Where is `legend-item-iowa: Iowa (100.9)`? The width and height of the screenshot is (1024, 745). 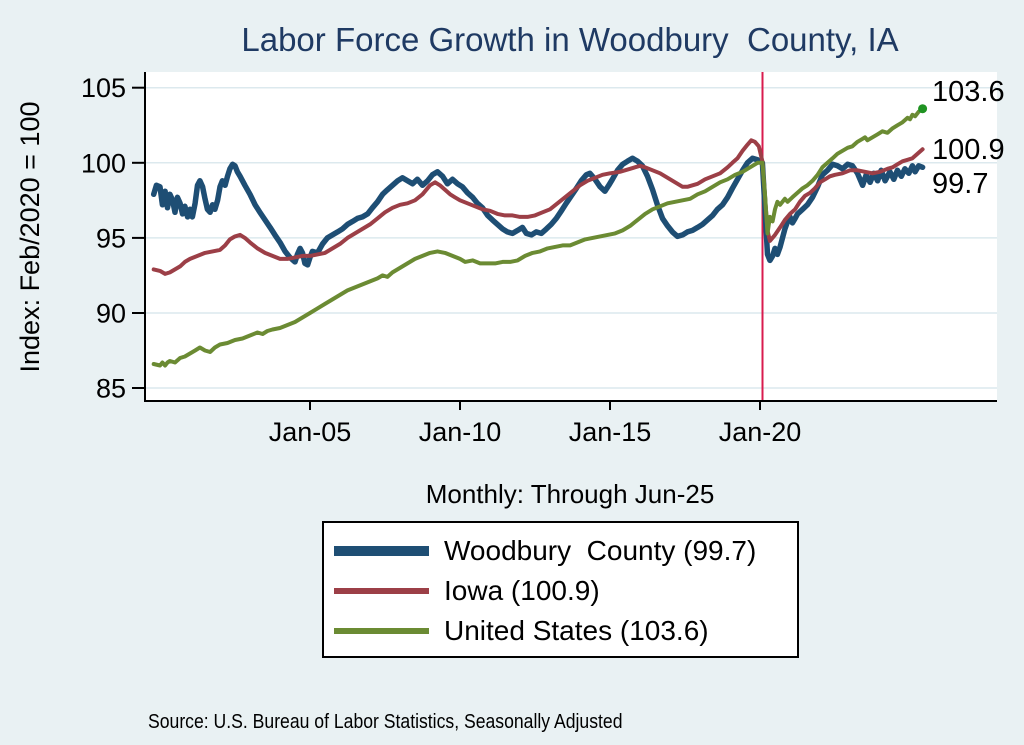 legend-item-iowa: Iowa (100.9) is located at coordinates (560, 591).